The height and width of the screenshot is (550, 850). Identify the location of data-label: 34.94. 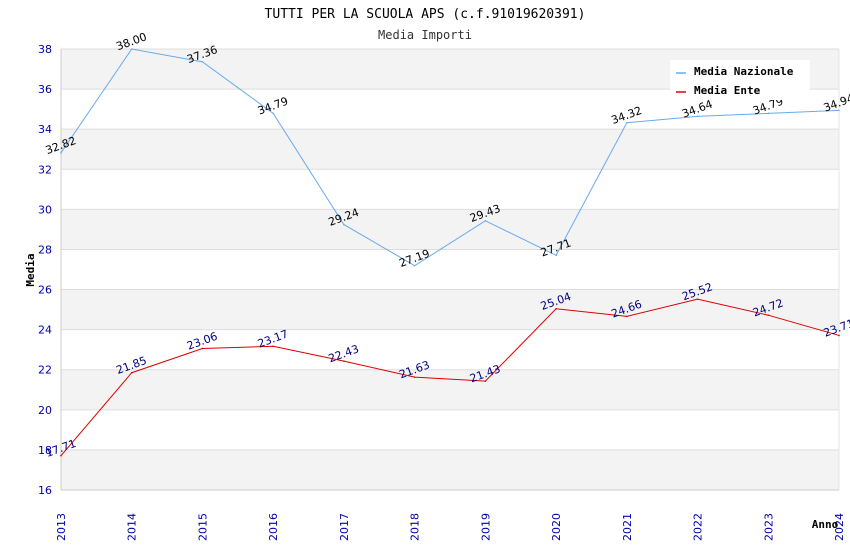
(836, 103).